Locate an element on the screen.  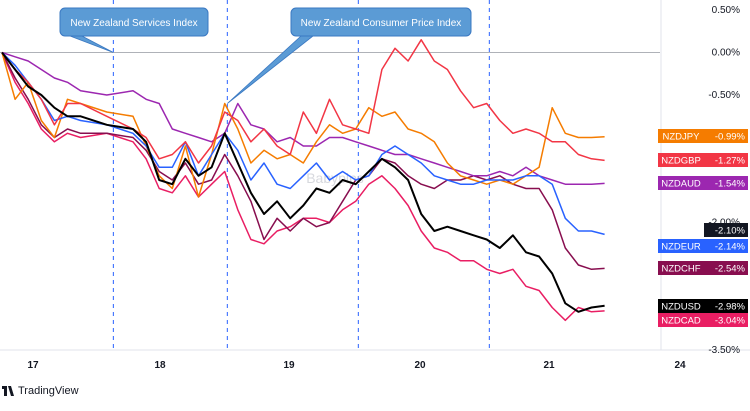
series-value-label: -1.27% is located at coordinates (730, 161).